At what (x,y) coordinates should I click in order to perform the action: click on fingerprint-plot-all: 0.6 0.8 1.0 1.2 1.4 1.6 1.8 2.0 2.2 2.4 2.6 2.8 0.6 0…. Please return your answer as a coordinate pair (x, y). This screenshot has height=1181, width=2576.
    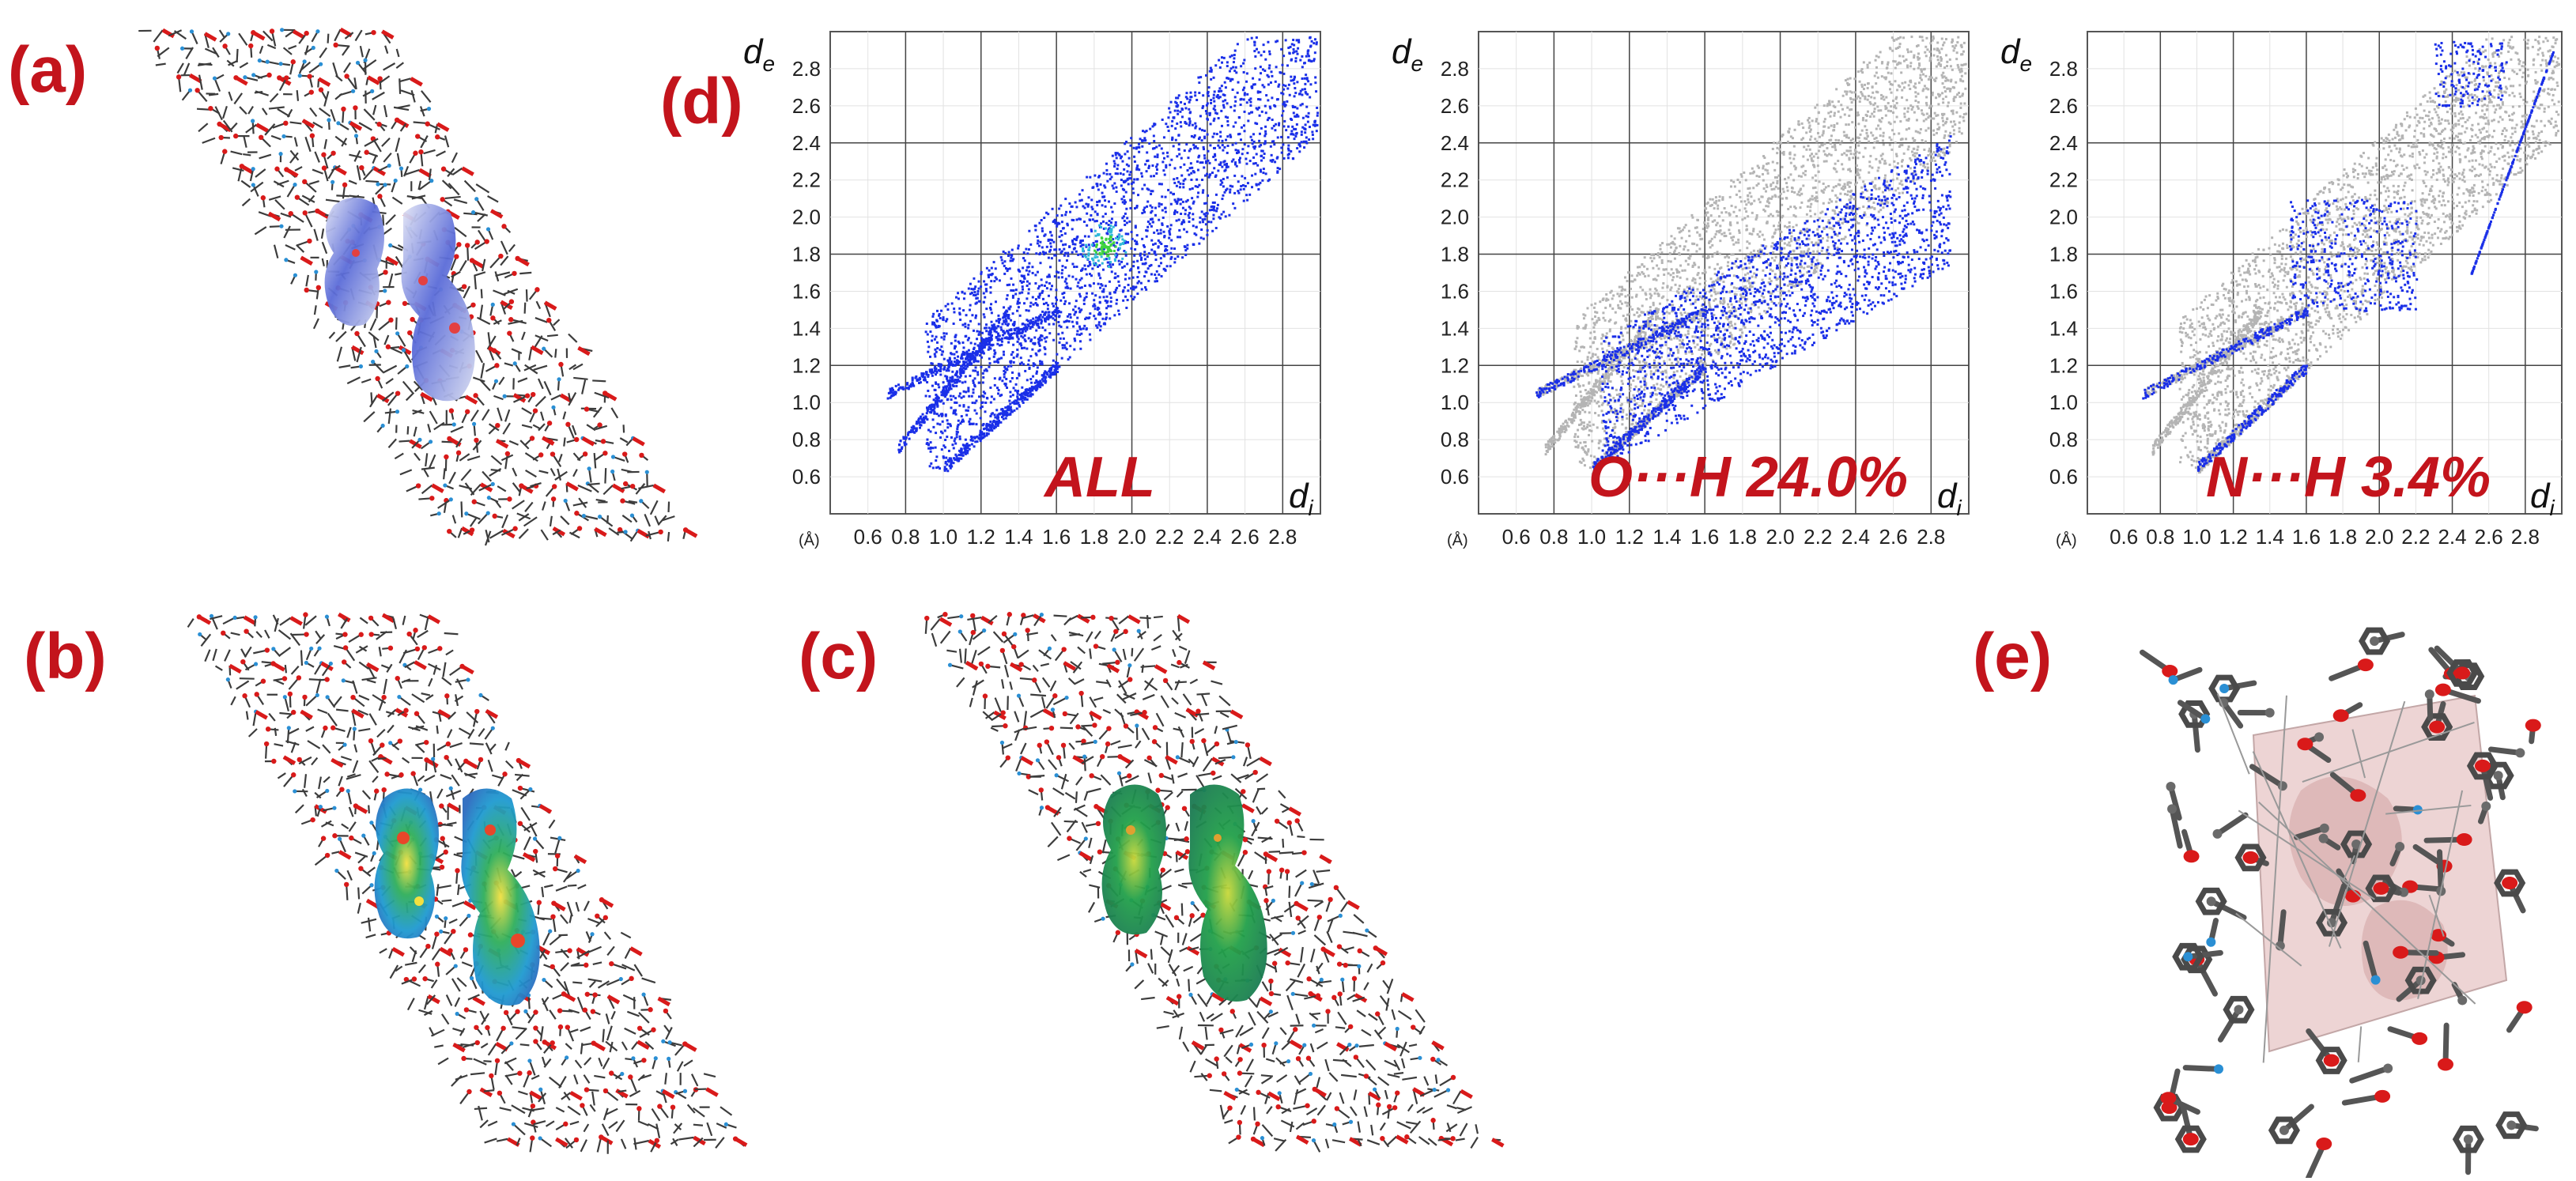
    Looking at the image, I should click on (1032, 290).